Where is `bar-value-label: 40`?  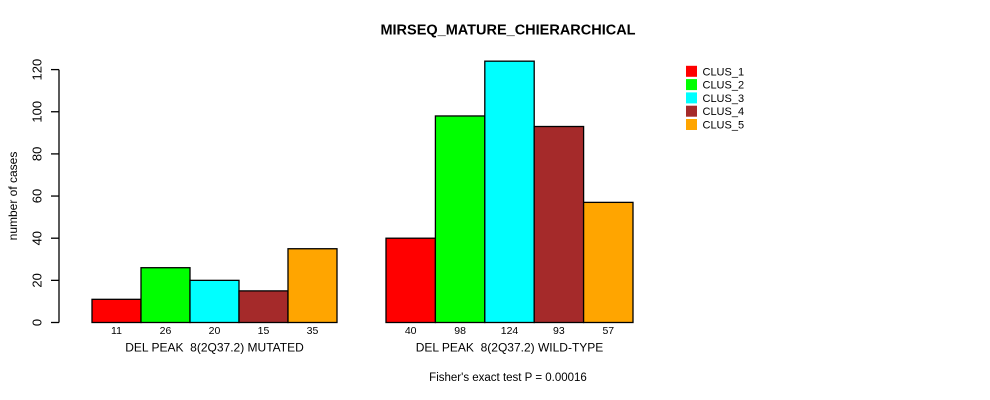 bar-value-label: 40 is located at coordinates (411, 331).